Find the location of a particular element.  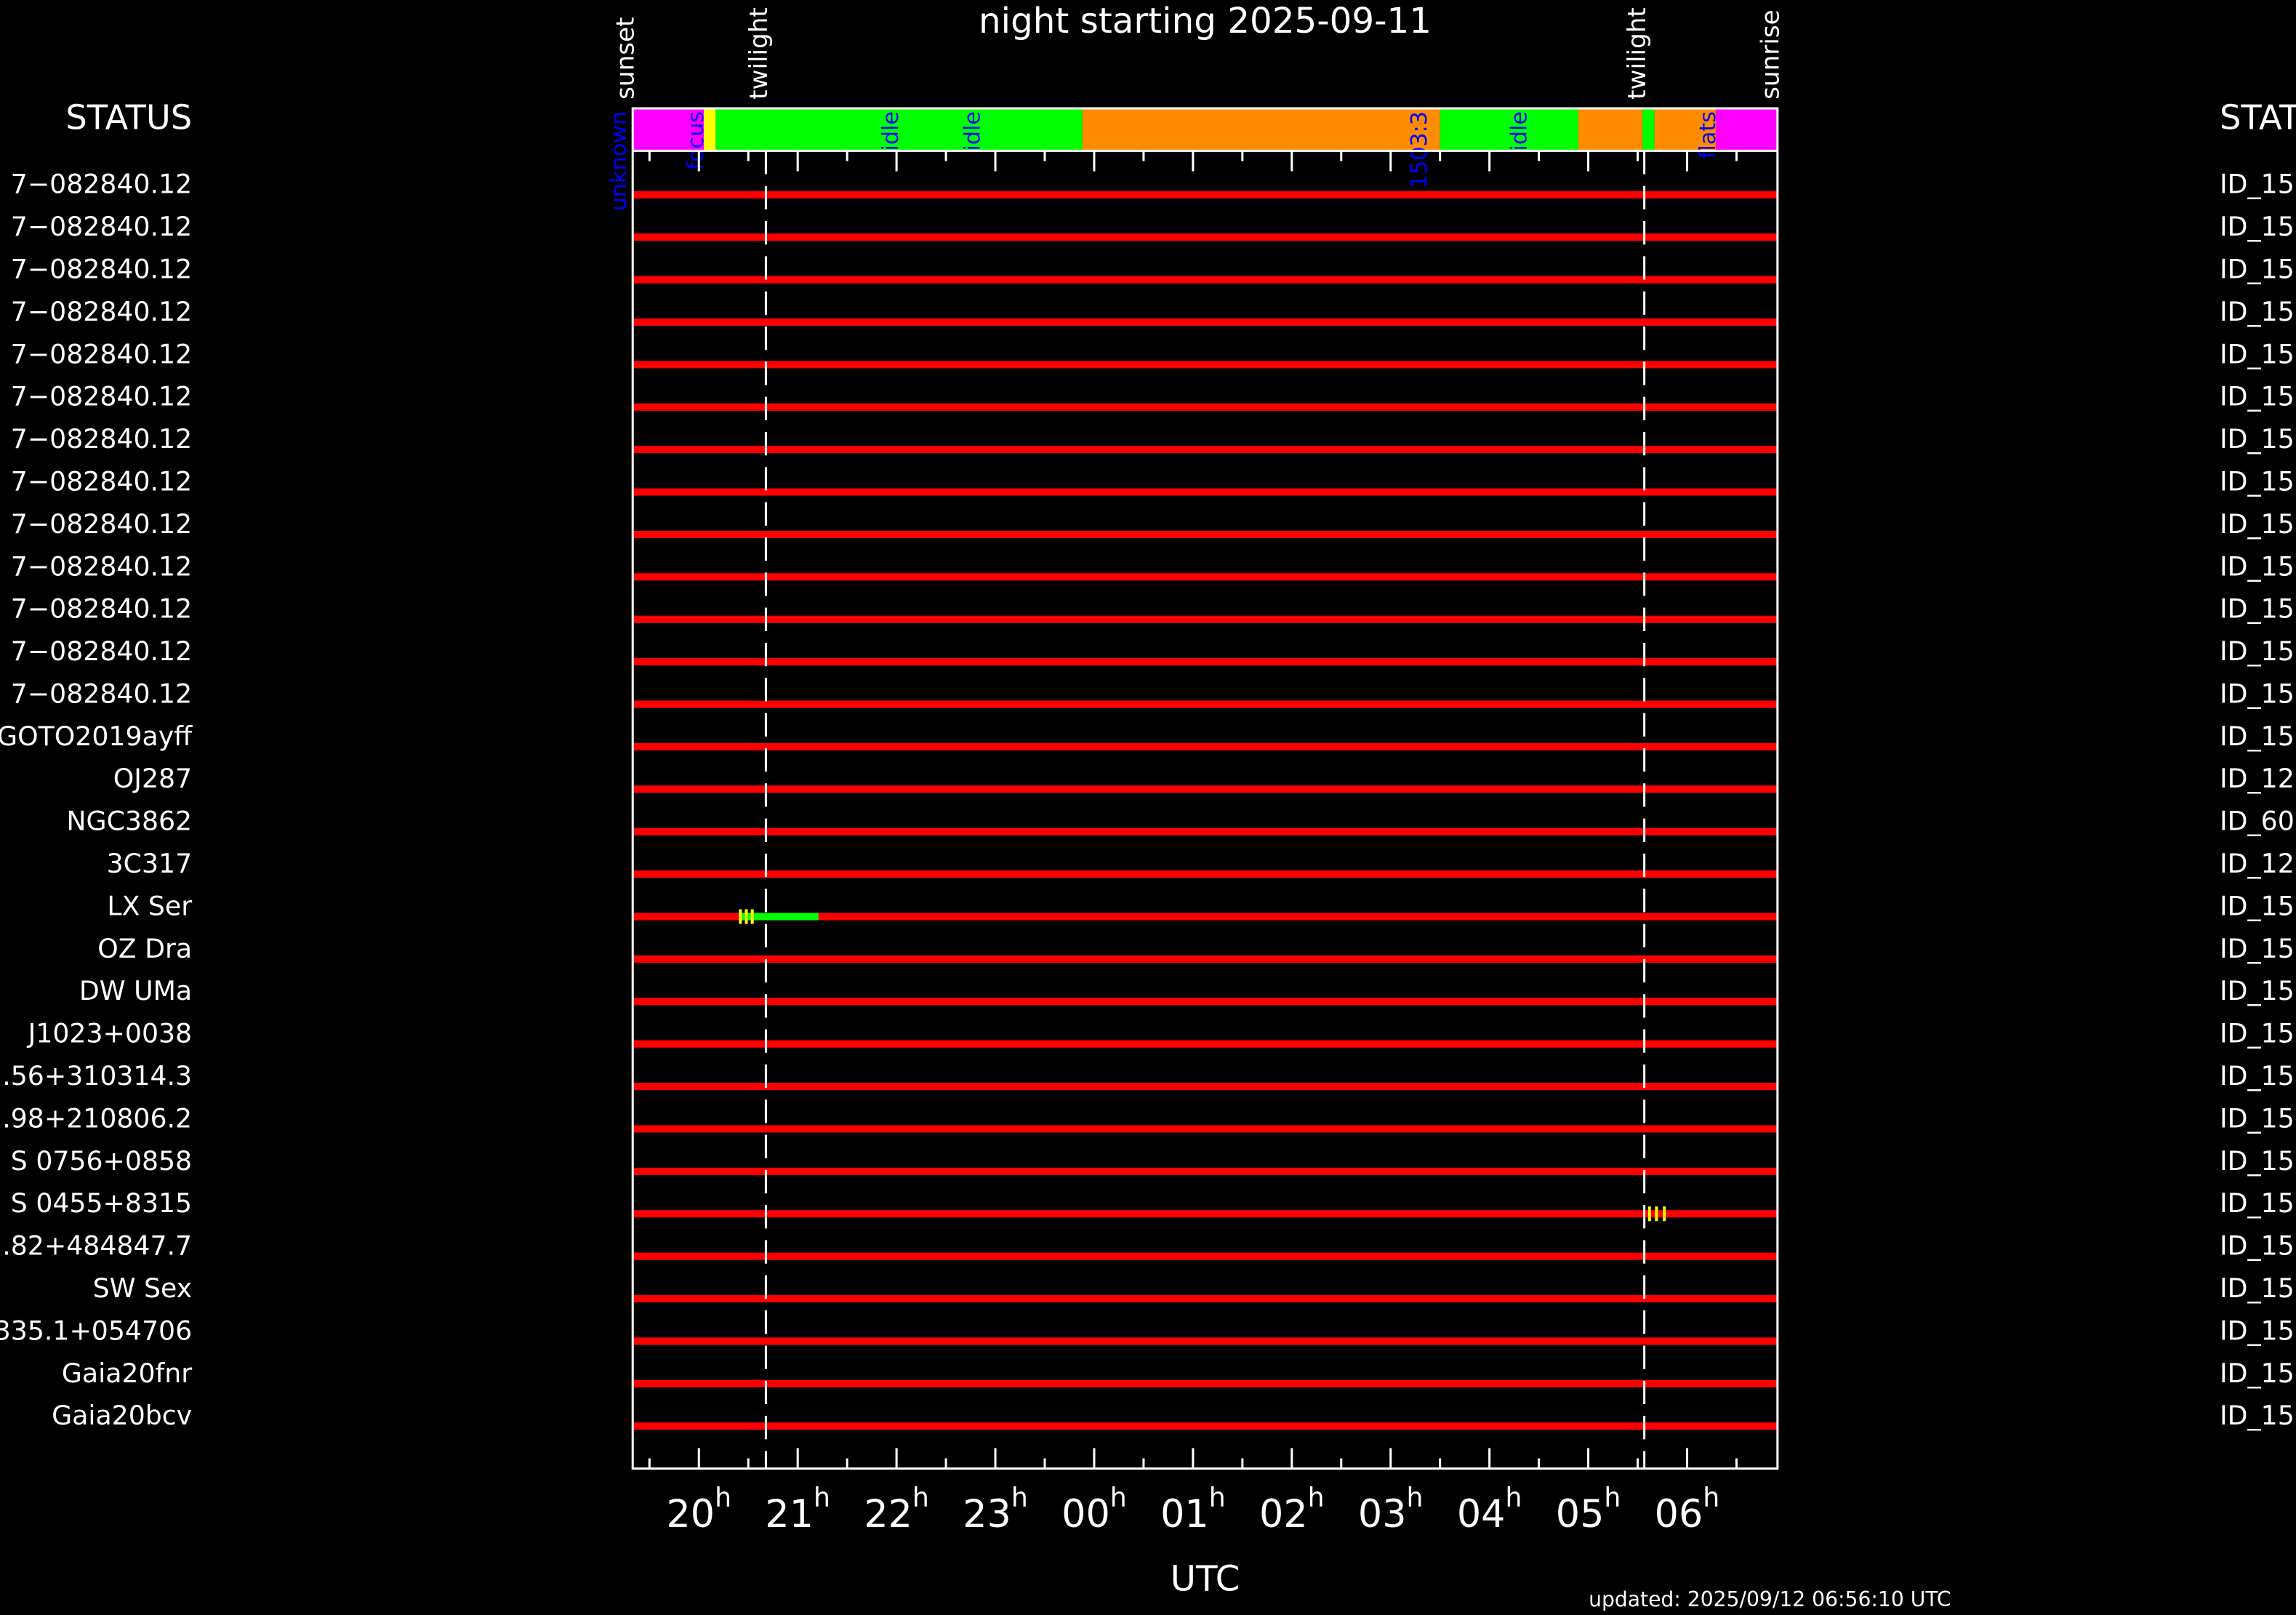

chart-title: night starting 2025-09-11 is located at coordinates (1205, 21).